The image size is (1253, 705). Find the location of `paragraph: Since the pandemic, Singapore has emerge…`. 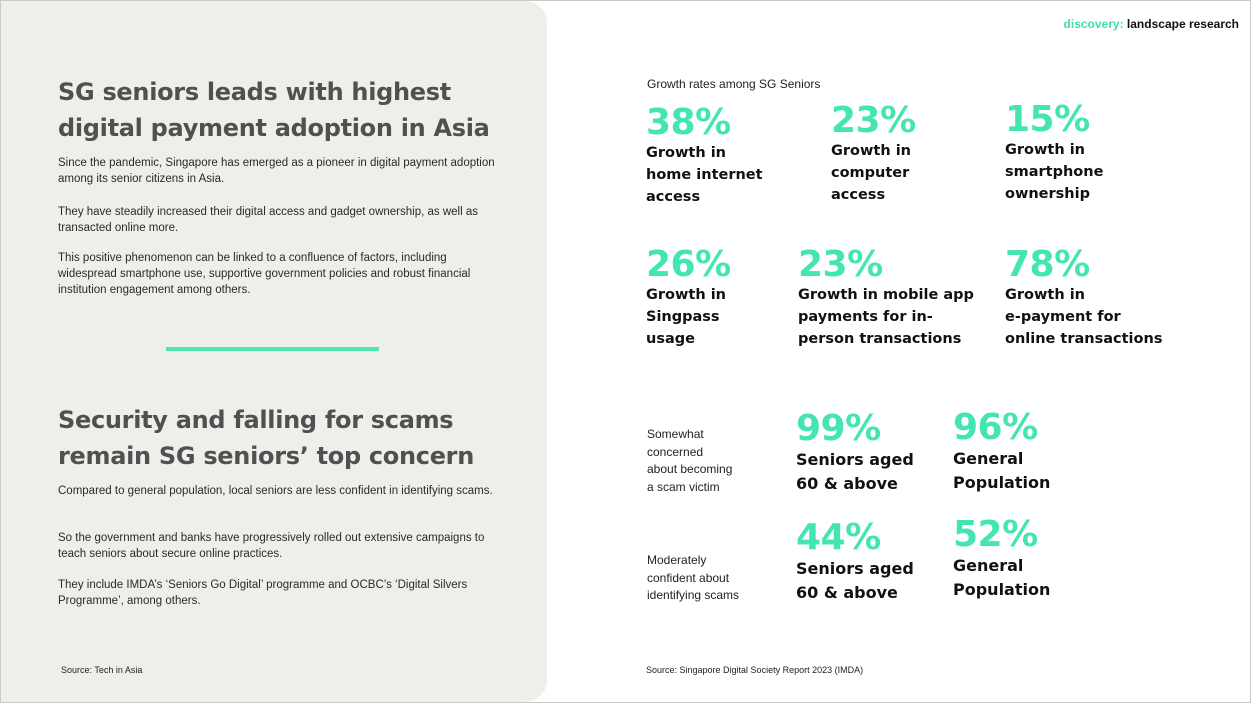

paragraph: Since the pandemic, Singapore has emerge… is located at coordinates (276, 171).